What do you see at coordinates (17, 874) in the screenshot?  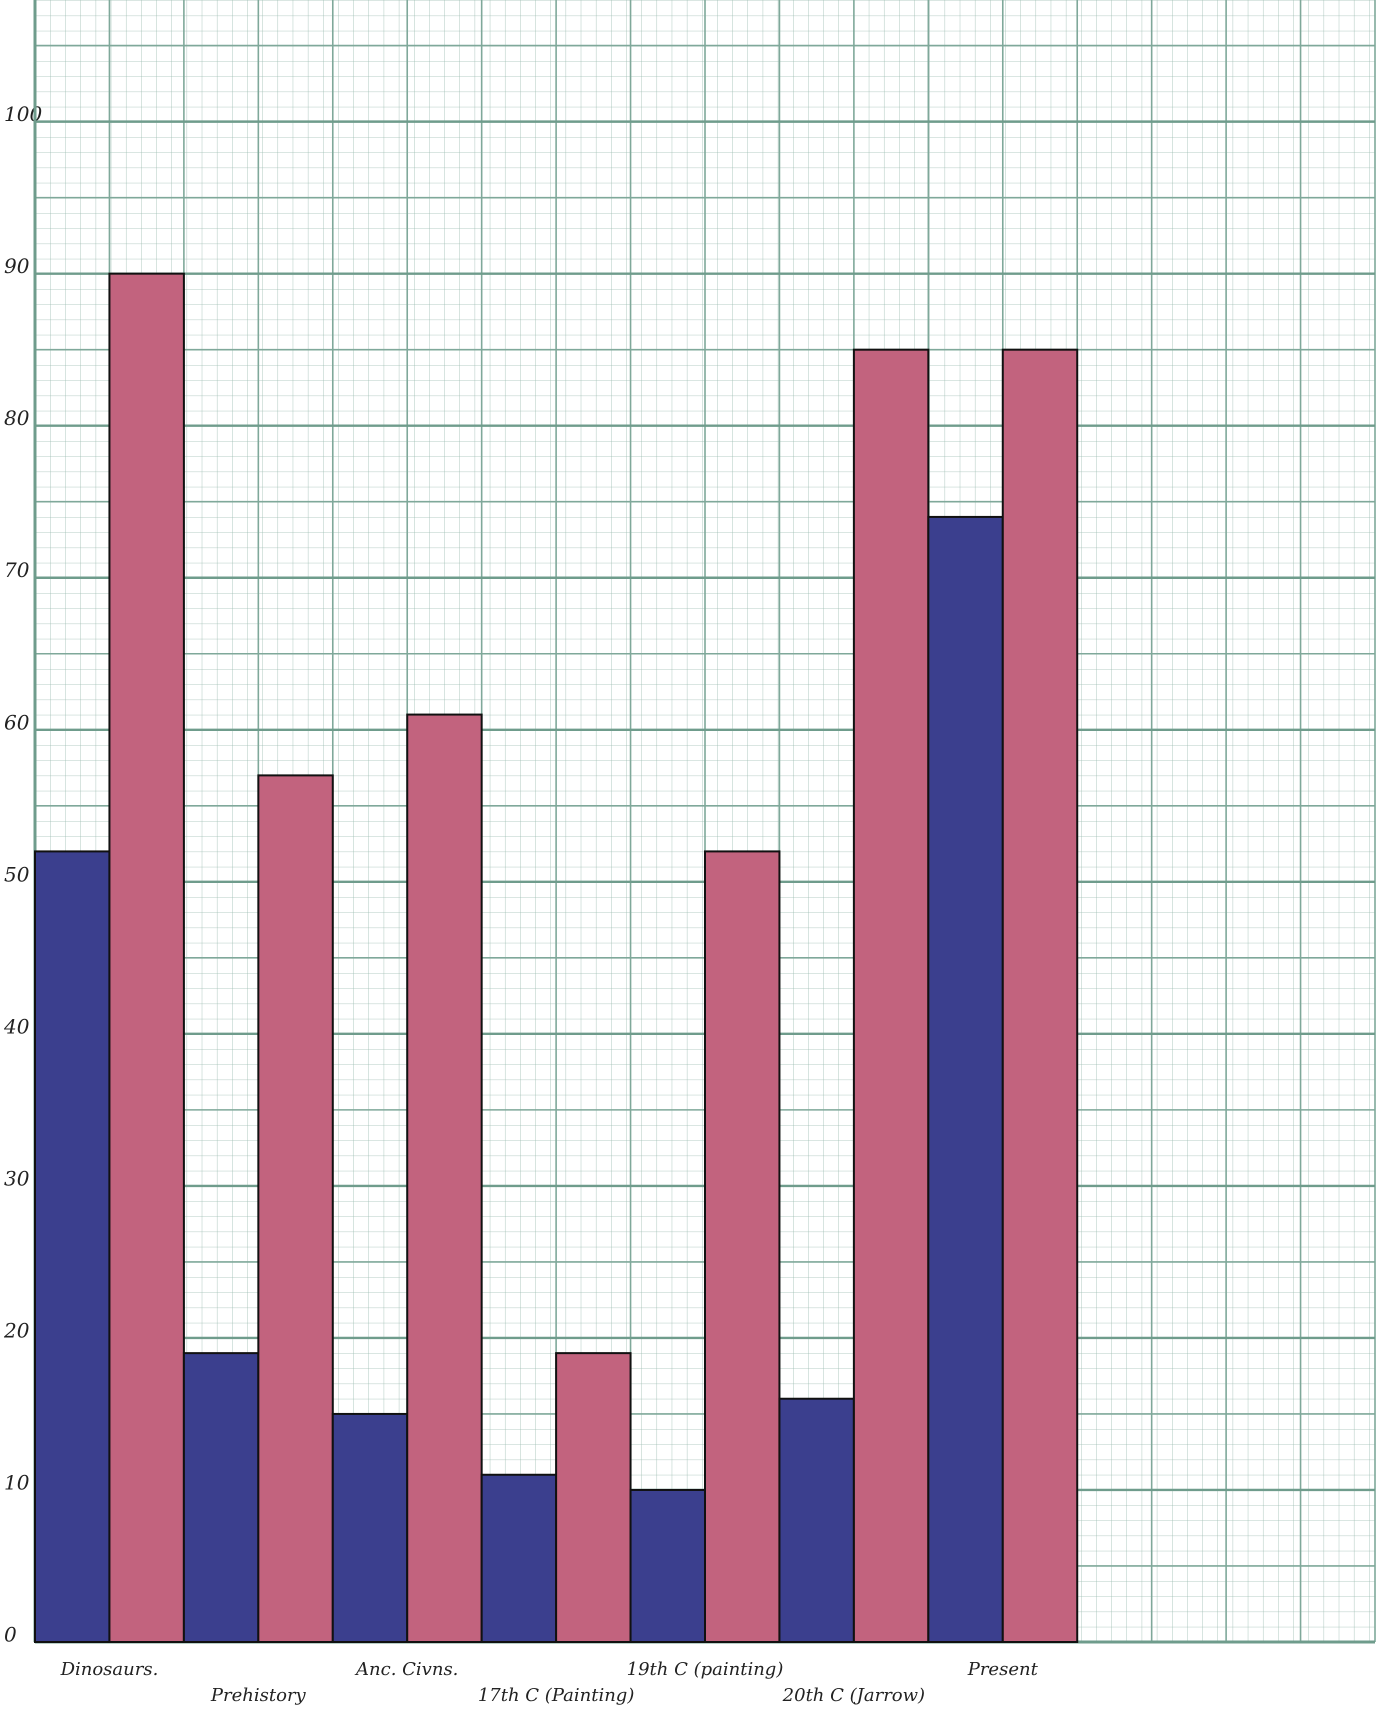 I see `y-tick-label: 50` at bounding box center [17, 874].